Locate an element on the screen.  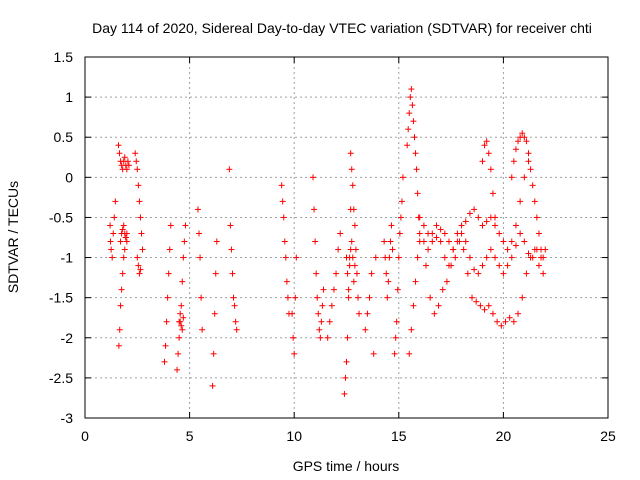
y-tick-label: 0.5 is located at coordinates (64, 137).